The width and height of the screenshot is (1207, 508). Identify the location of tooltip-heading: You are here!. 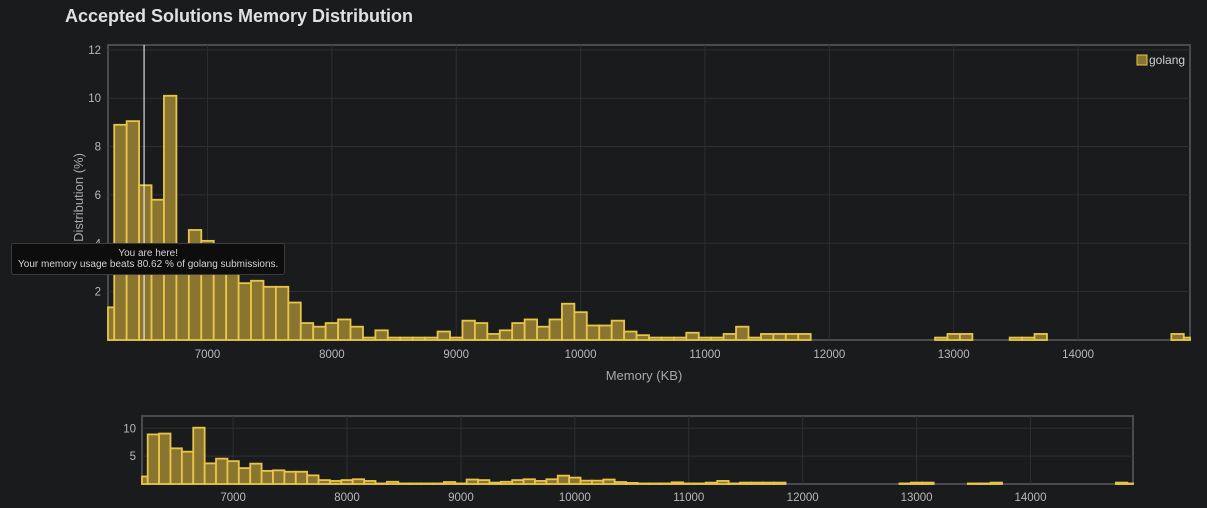
(148, 253).